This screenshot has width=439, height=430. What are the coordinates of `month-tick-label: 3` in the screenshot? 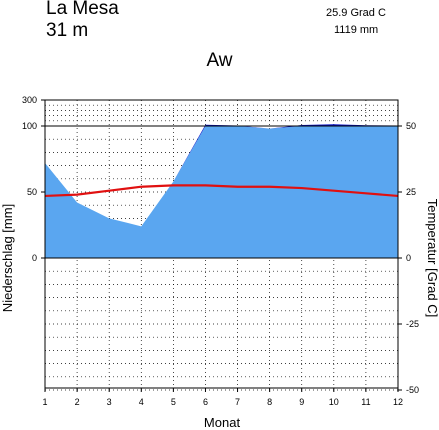 It's located at (109, 402).